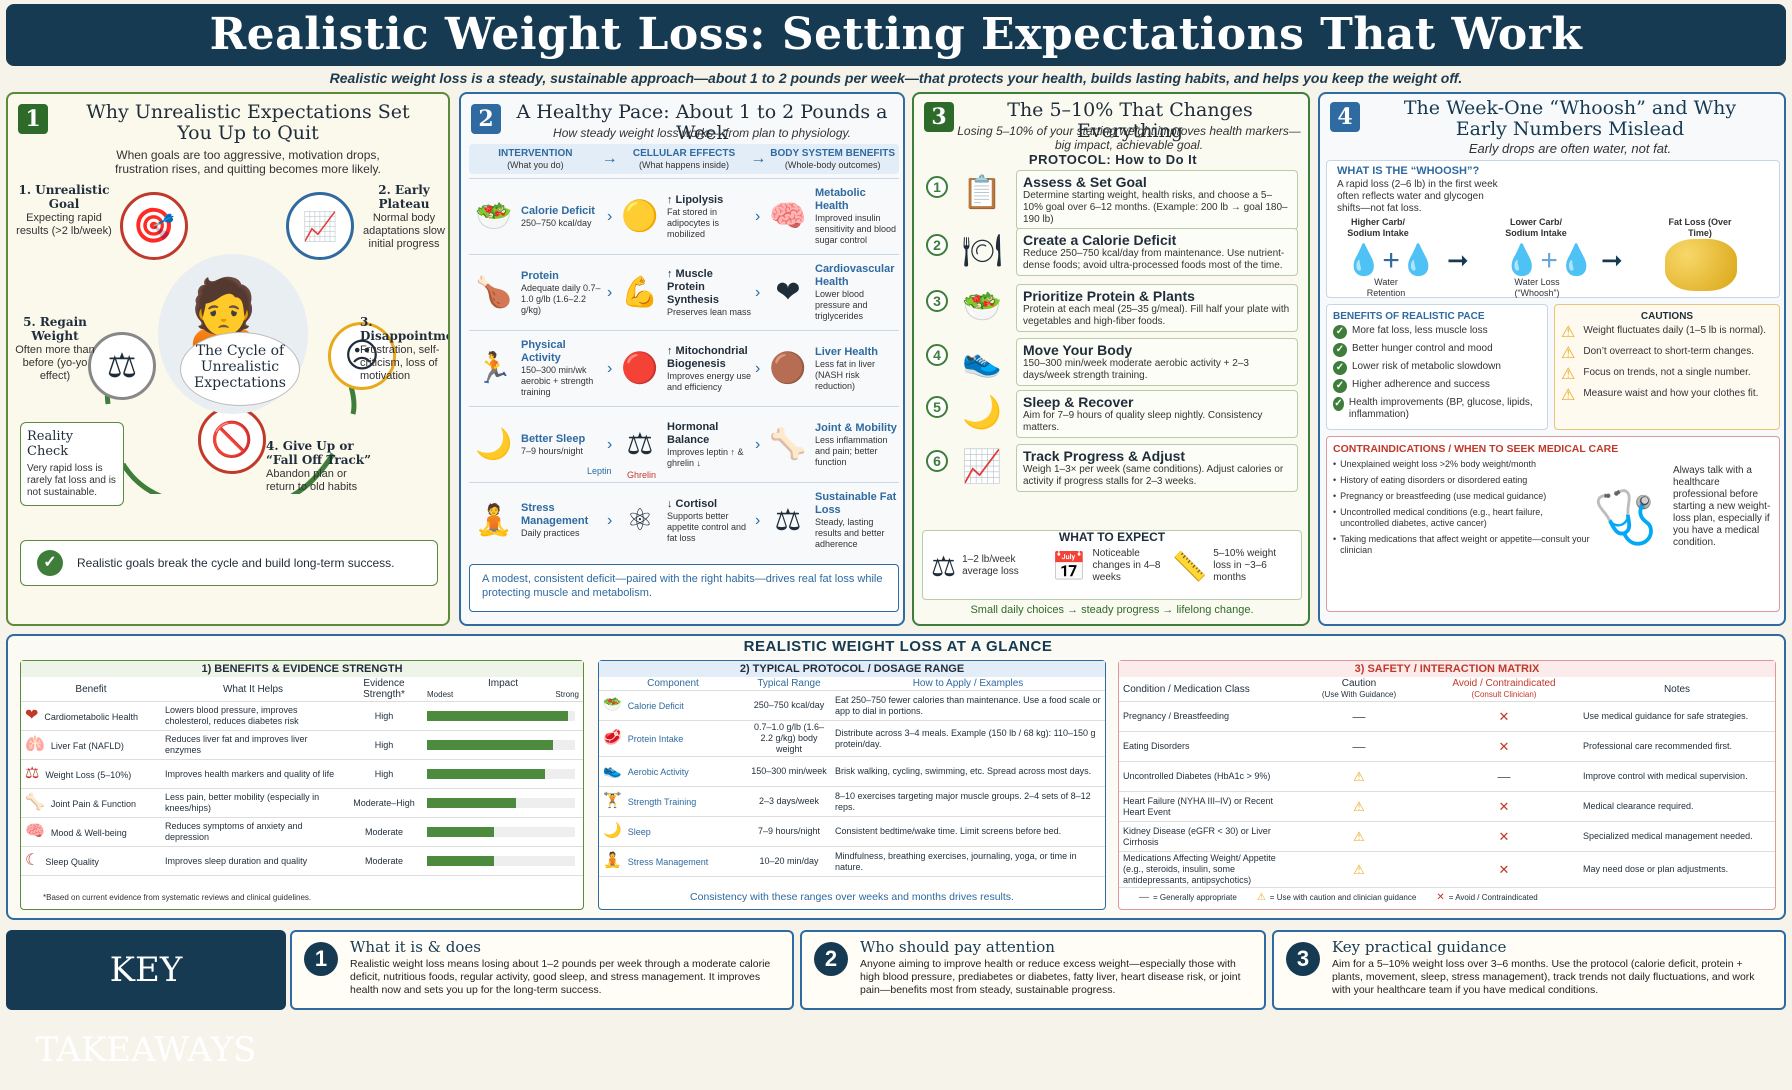 This screenshot has width=1792, height=1090. What do you see at coordinates (1421, 384) in the screenshot?
I see `benefit-text: Higher adherence and success` at bounding box center [1421, 384].